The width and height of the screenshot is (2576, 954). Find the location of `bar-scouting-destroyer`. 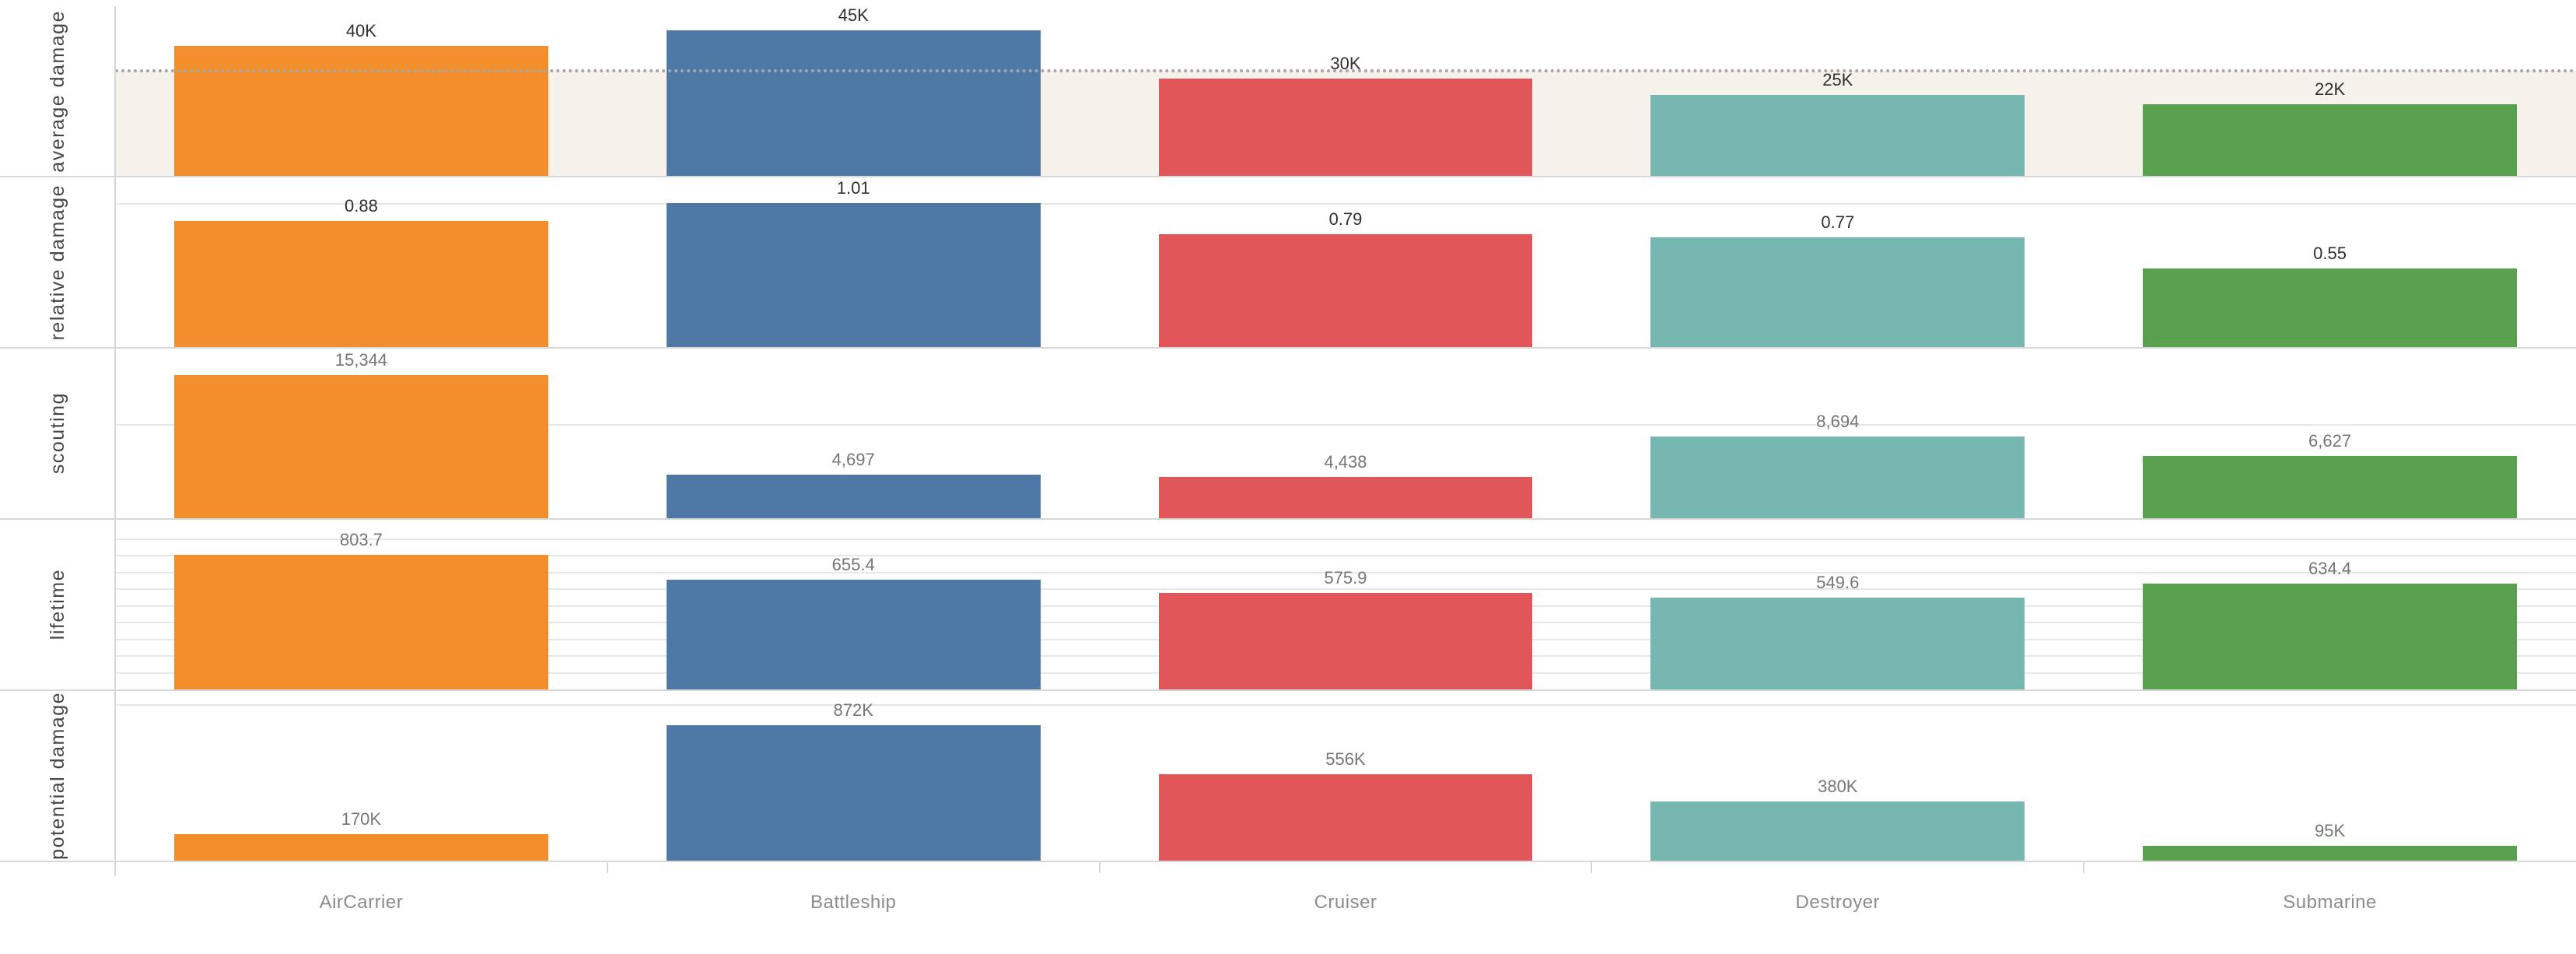

bar-scouting-destroyer is located at coordinates (1837, 477).